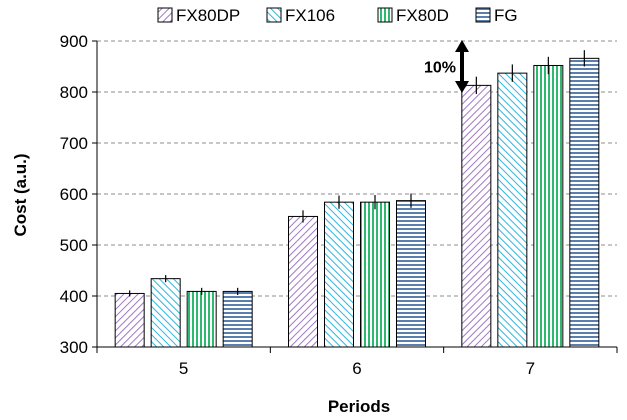  Describe the element at coordinates (74, 92) in the screenshot. I see `y-tick-label: 800` at that location.